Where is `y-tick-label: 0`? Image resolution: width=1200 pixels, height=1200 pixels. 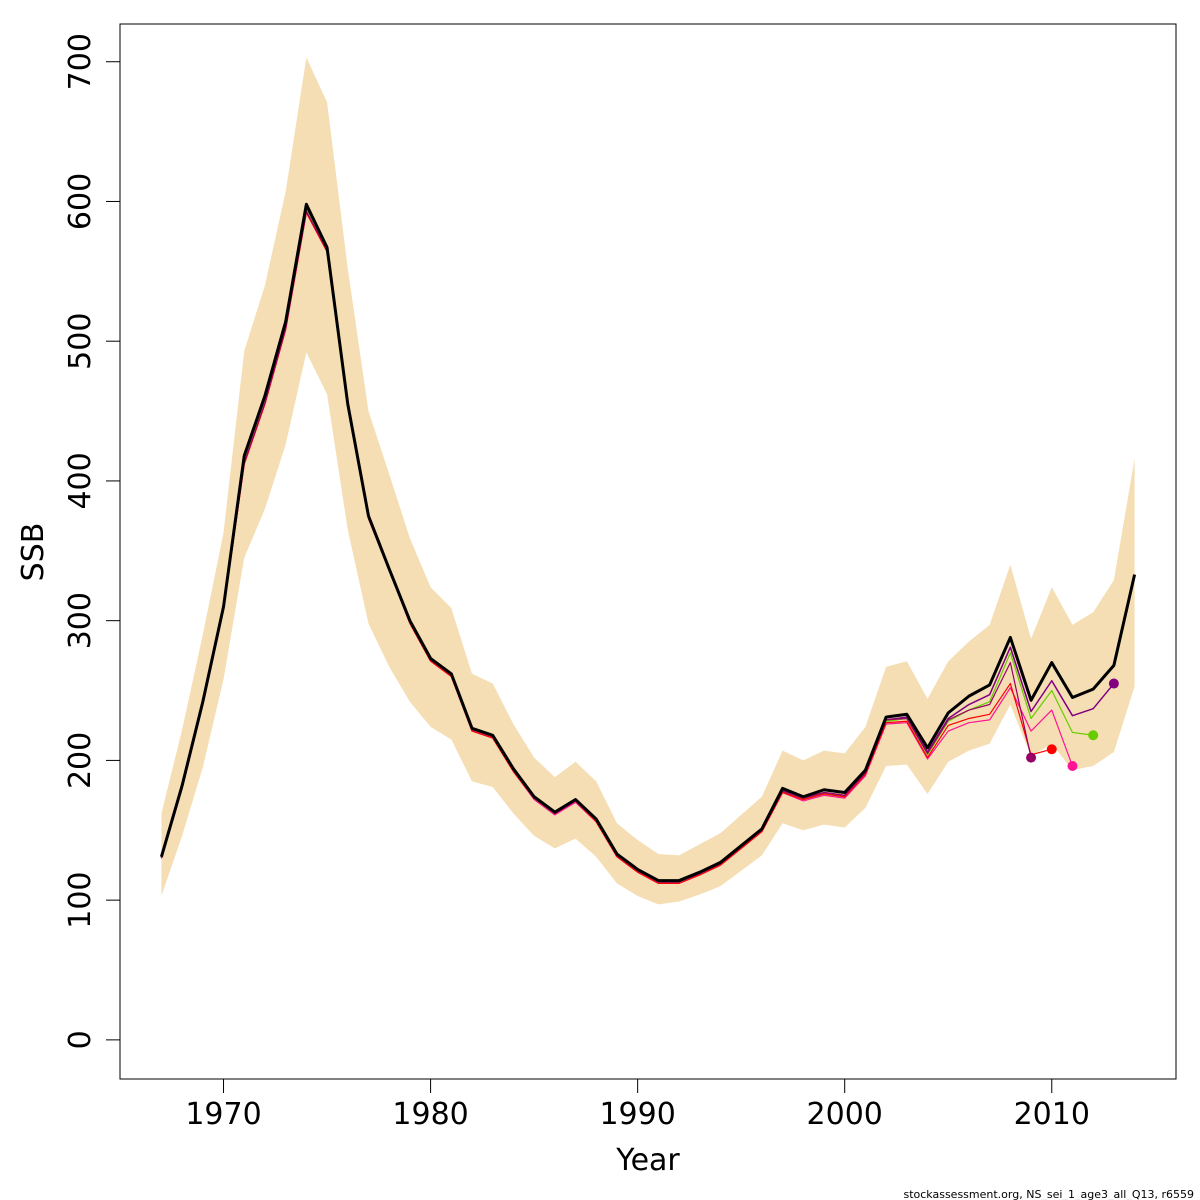
y-tick-label: 0 is located at coordinates (80, 1039).